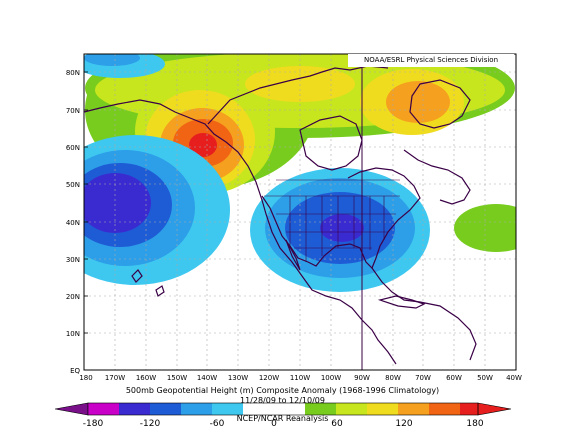 The width and height of the screenshot is (565, 437). What do you see at coordinates (362, 378) in the screenshot?
I see `lon-label: 90W` at bounding box center [362, 378].